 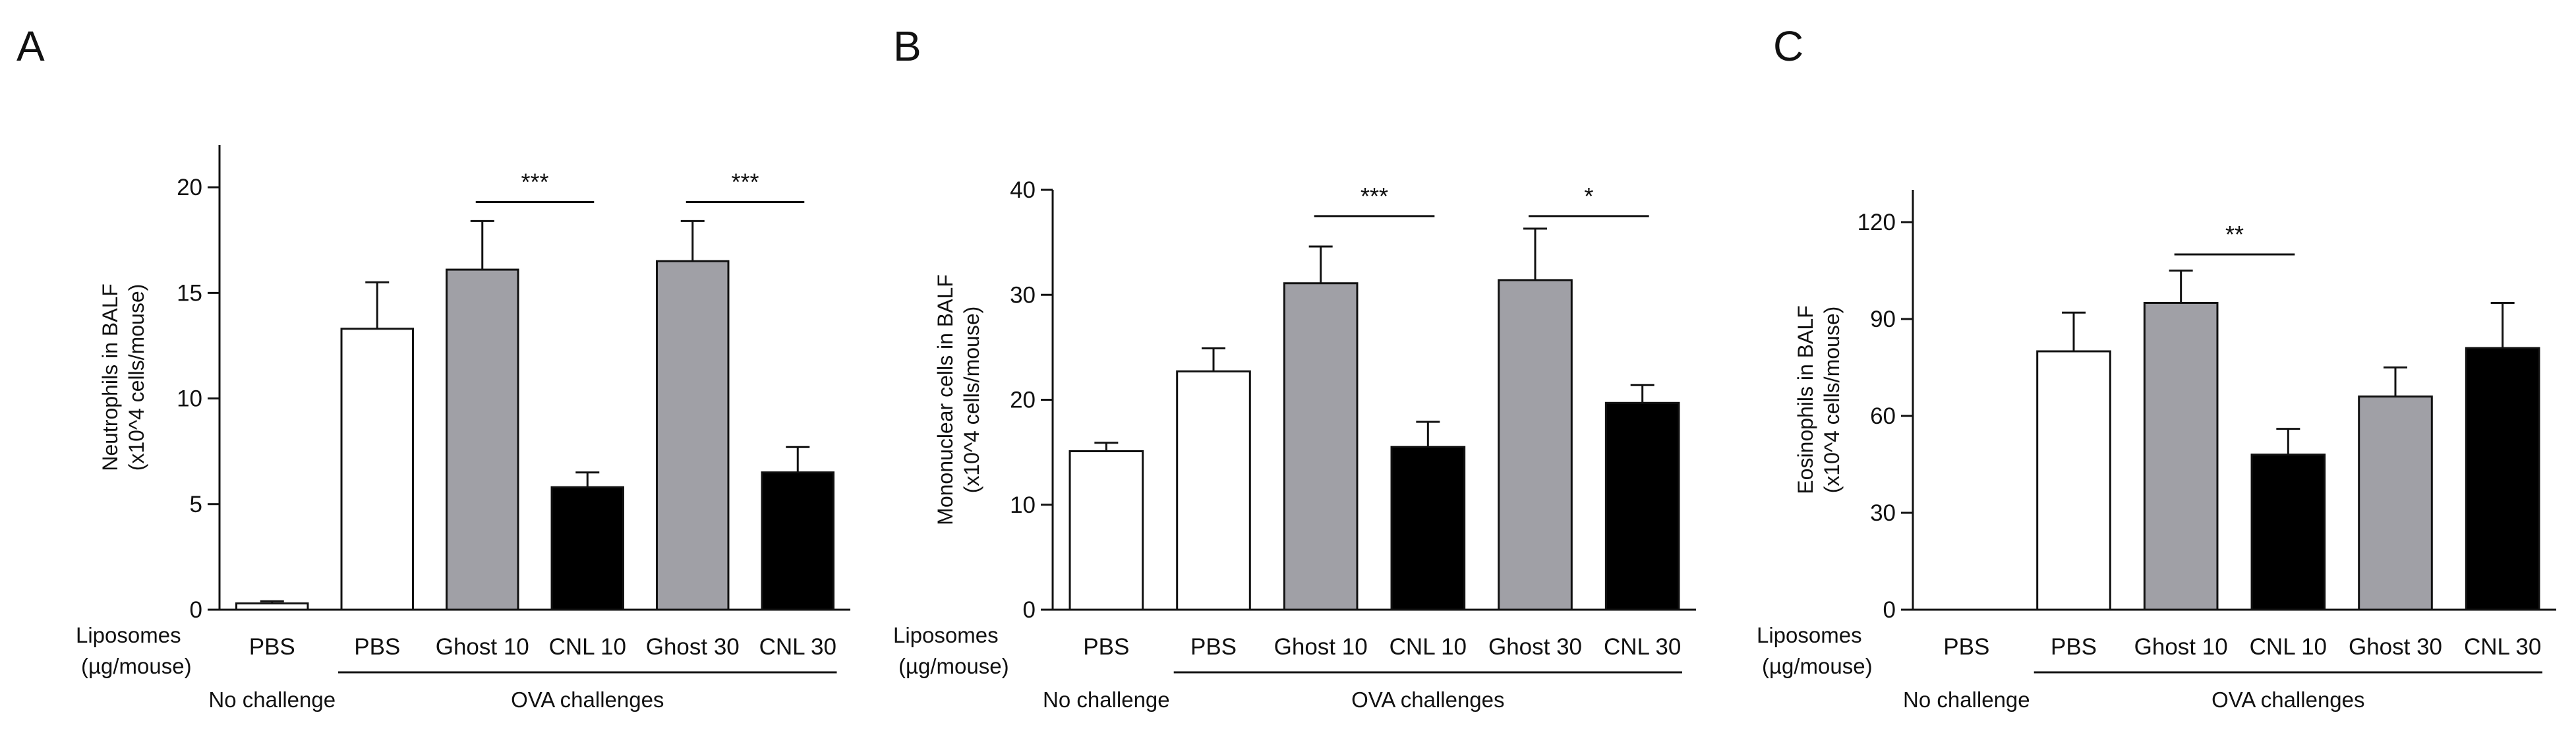 I want to click on y-tick-label: 120, so click(x=1877, y=222).